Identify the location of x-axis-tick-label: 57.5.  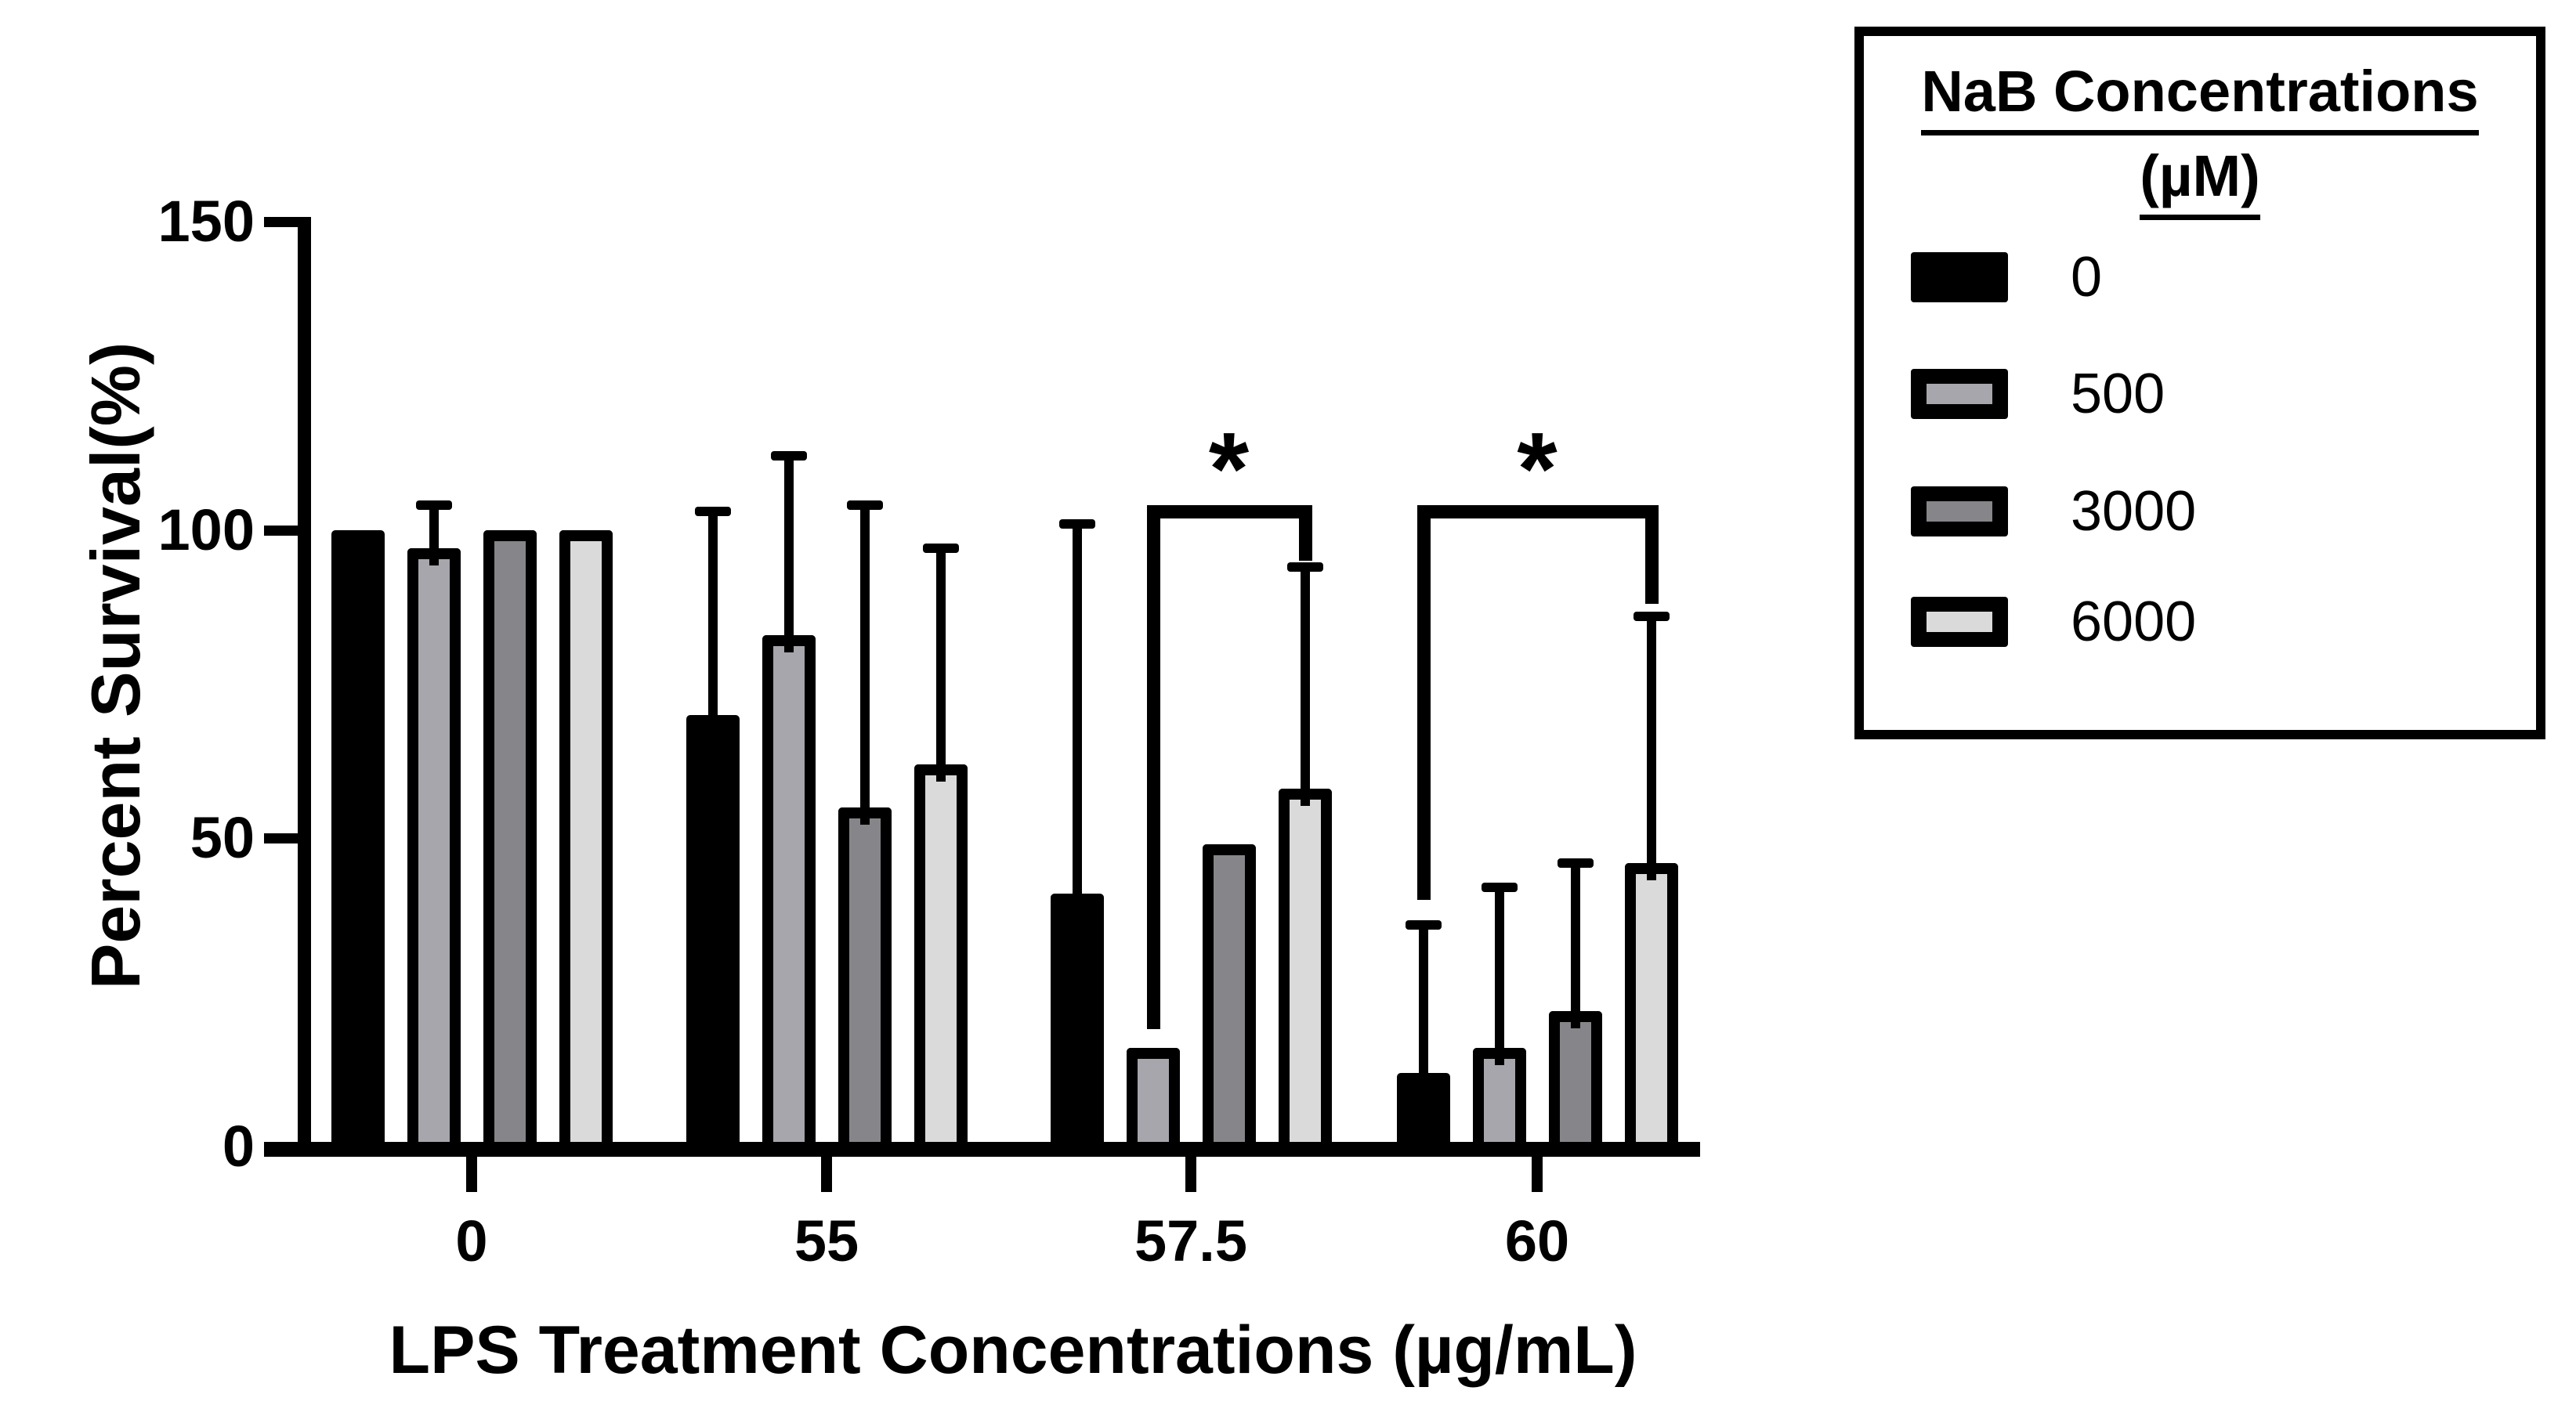
(1191, 1240).